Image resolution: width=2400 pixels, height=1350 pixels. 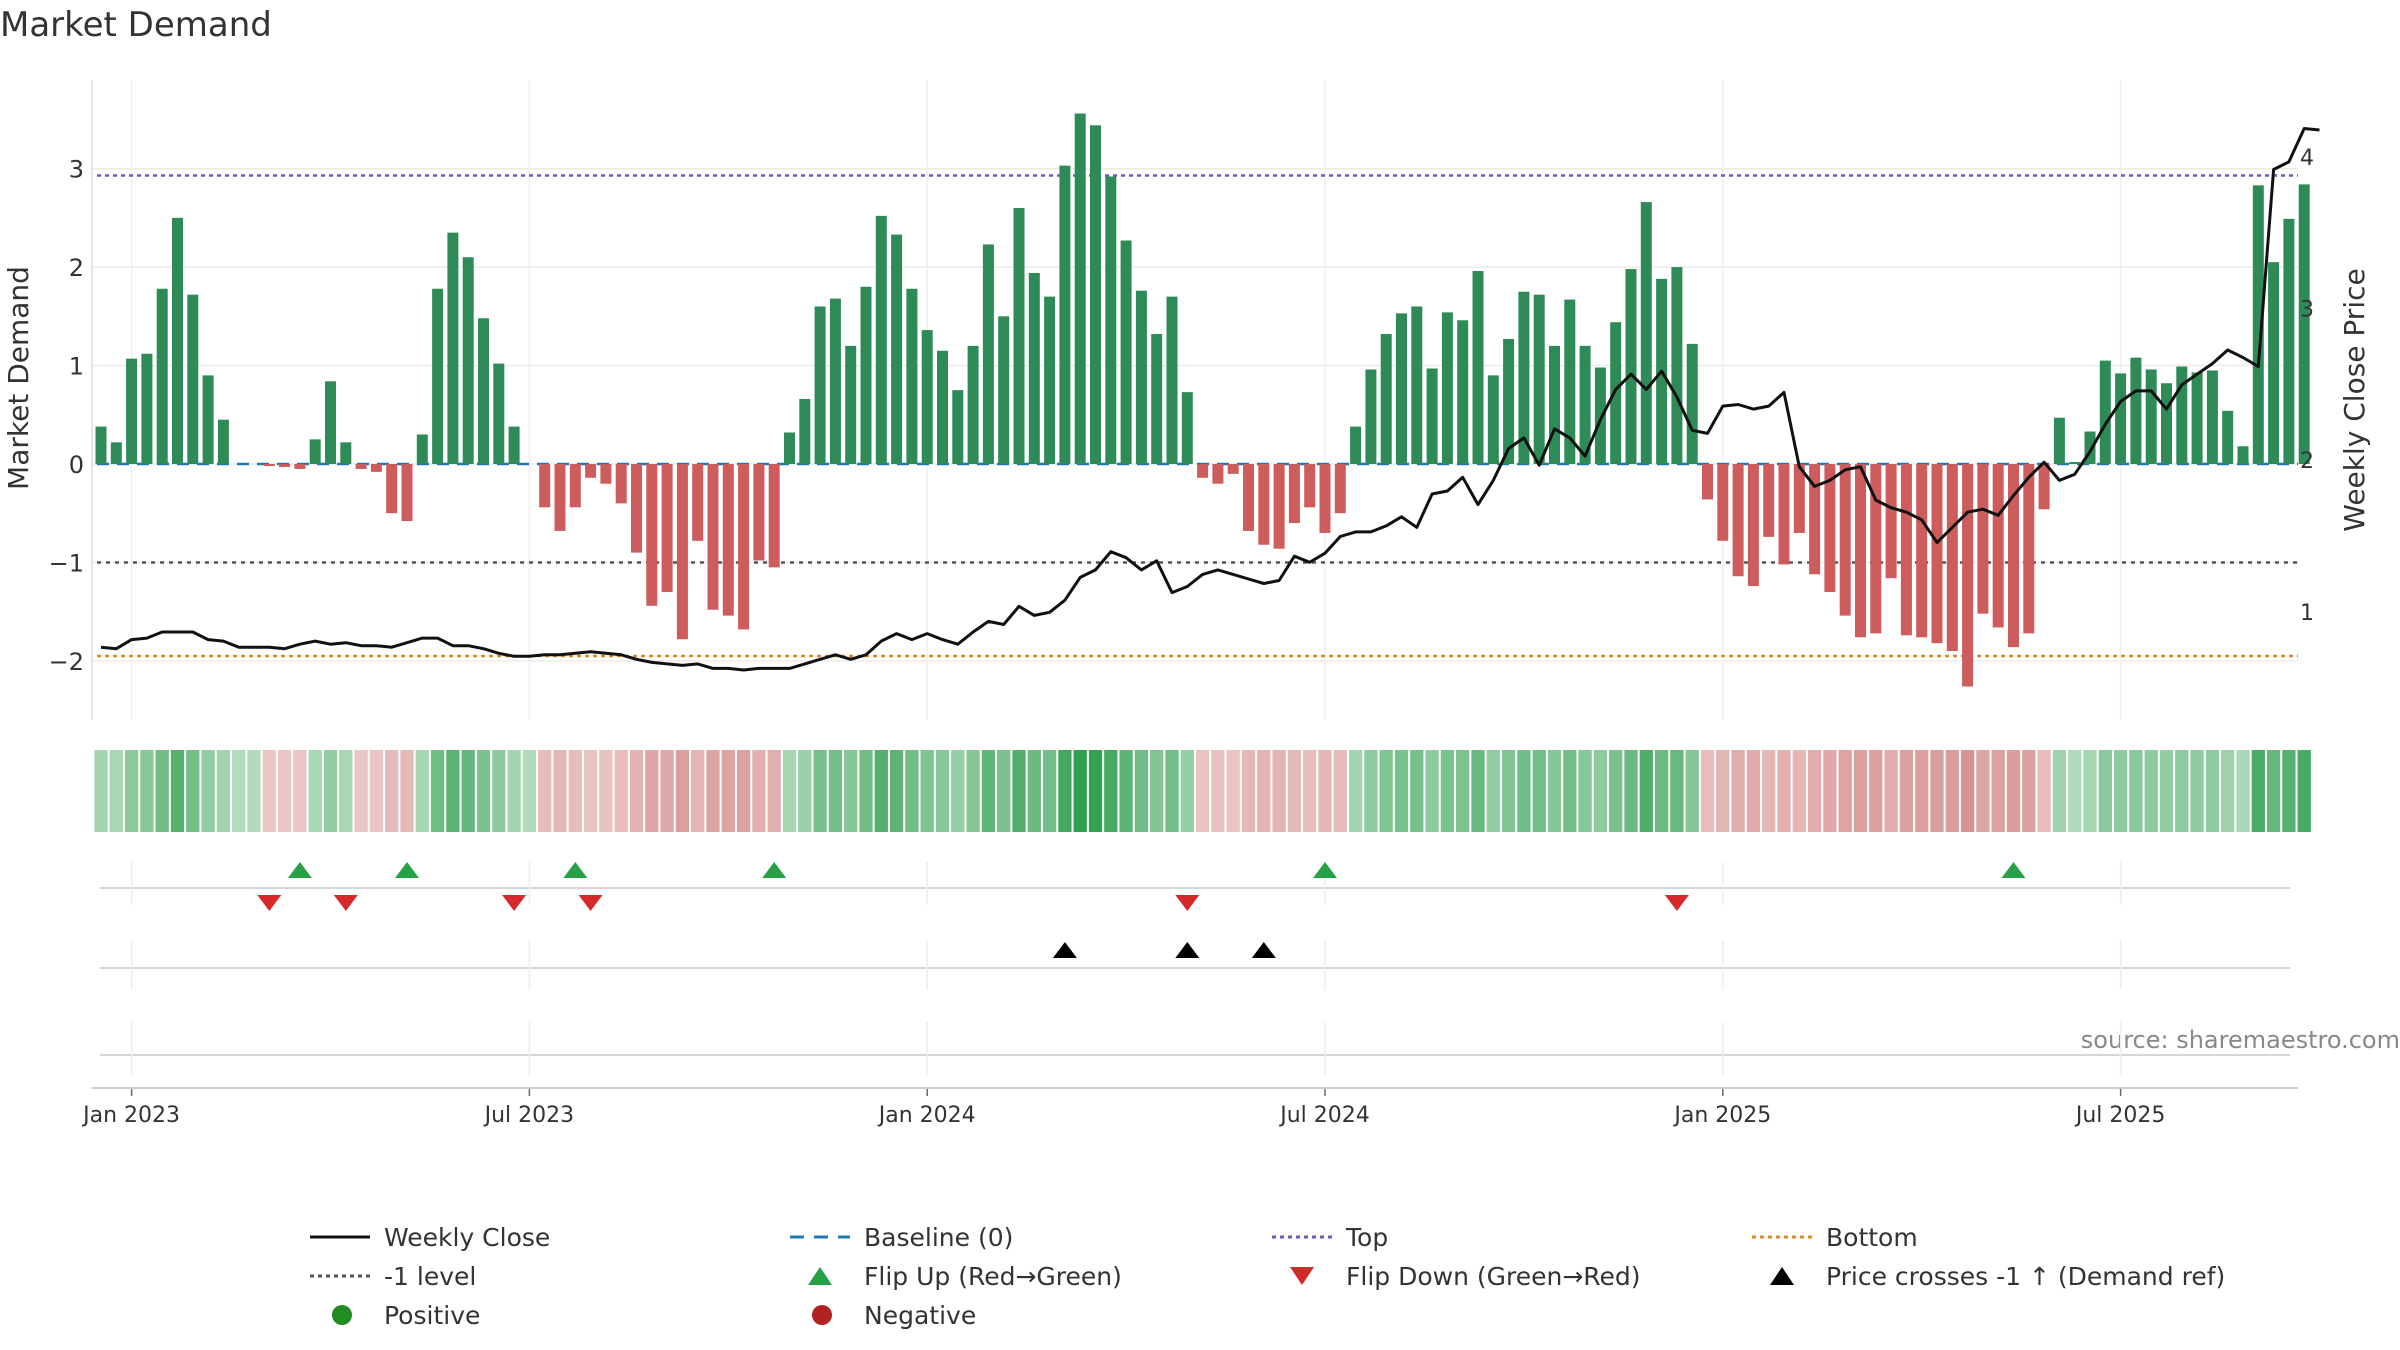 What do you see at coordinates (2240, 1040) in the screenshot?
I see `source-label: source: sharemaestro.com` at bounding box center [2240, 1040].